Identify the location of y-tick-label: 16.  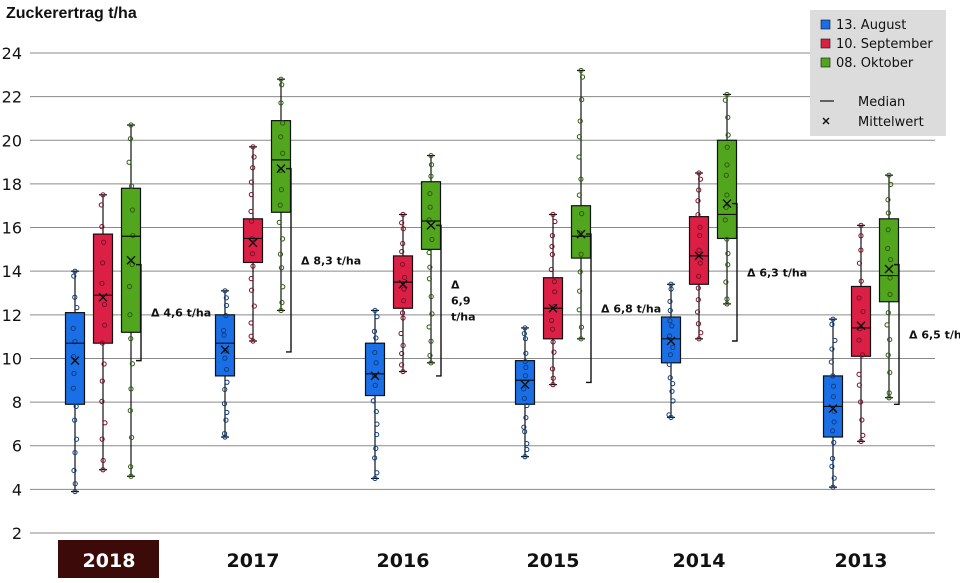
(12, 228).